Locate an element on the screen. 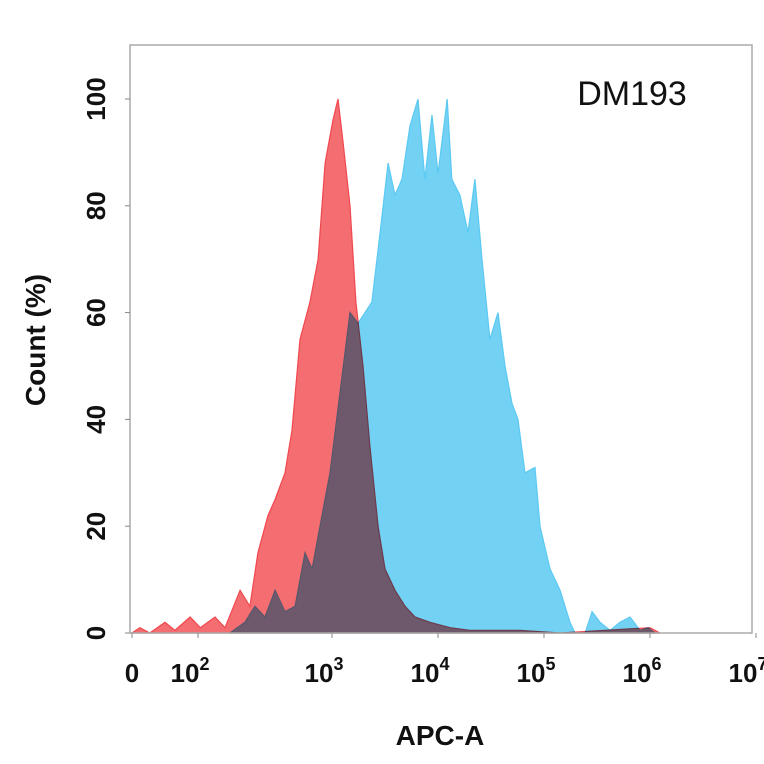  sample-annotation: DM193 is located at coordinates (632, 94).